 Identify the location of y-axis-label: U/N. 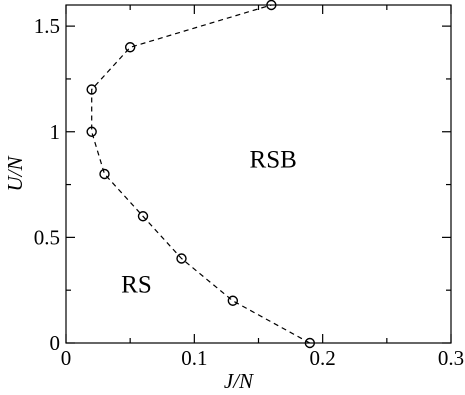
(15, 174).